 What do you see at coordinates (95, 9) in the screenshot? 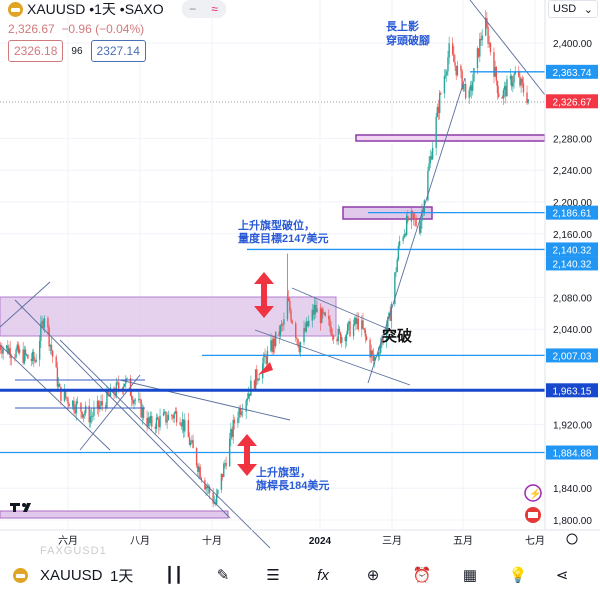
I see `symbol-title: XAUUSD •1天 •SAXO` at bounding box center [95, 9].